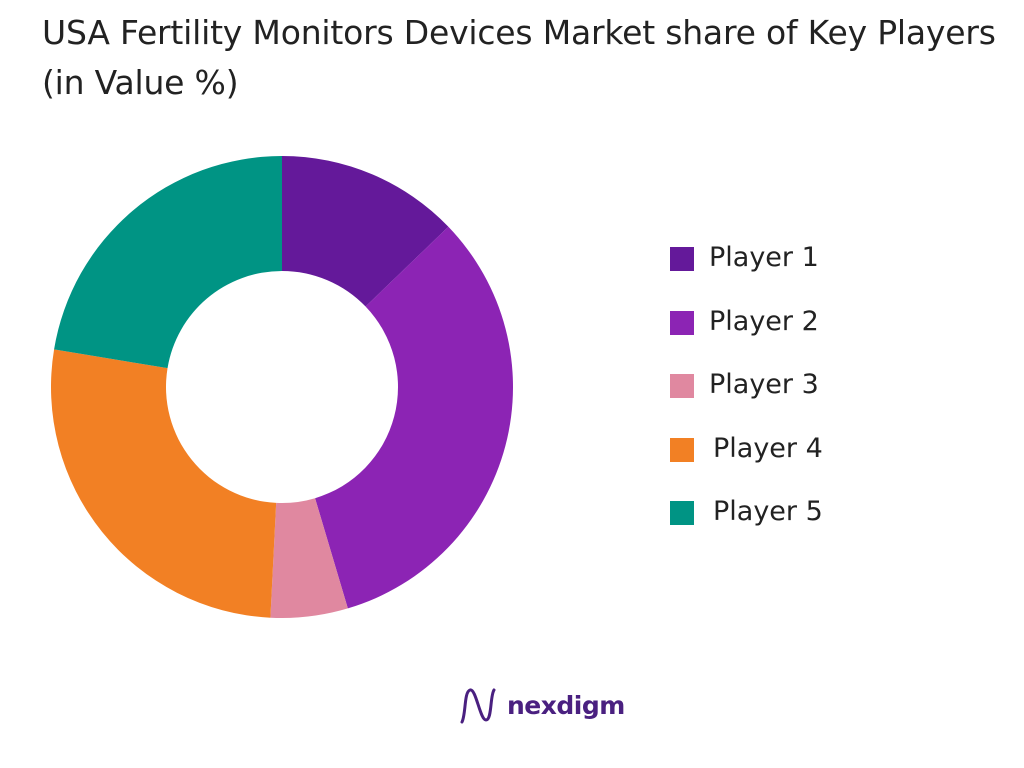  I want to click on legend-label: Player 3, so click(764, 384).